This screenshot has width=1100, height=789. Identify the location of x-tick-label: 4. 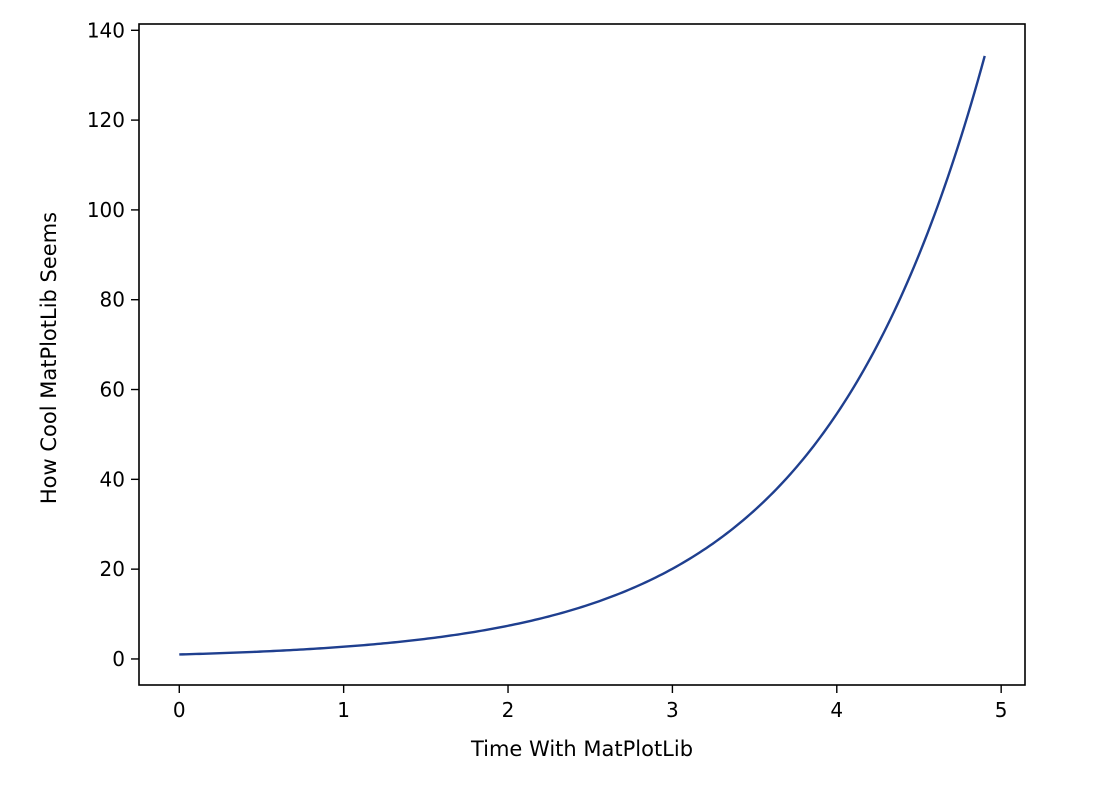
(836, 710).